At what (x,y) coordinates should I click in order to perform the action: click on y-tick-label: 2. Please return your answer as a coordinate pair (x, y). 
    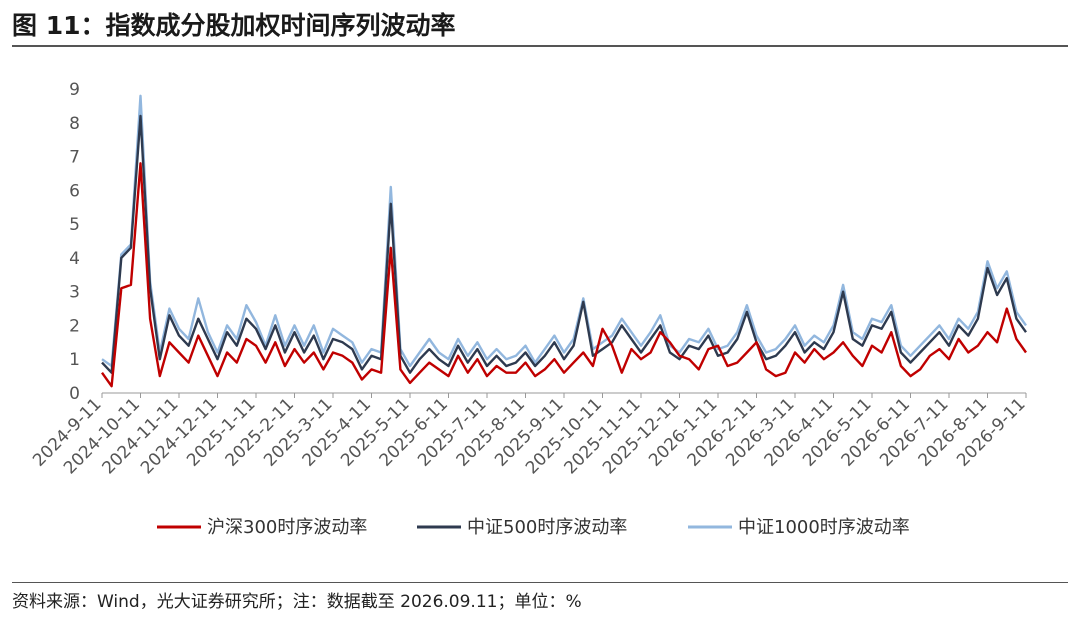
    Looking at the image, I should click on (74, 326).